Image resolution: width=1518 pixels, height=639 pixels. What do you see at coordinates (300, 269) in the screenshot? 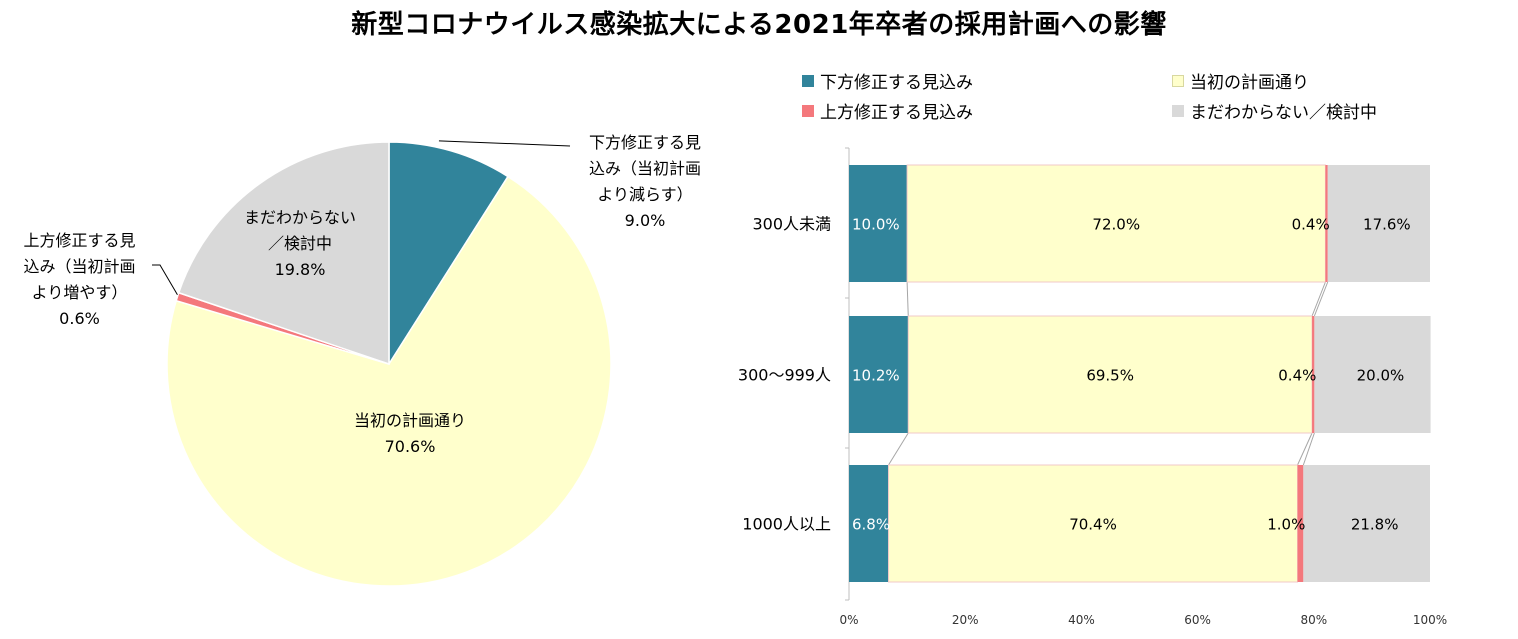
I see `pie-label-unknown-value: 19.8%` at bounding box center [300, 269].